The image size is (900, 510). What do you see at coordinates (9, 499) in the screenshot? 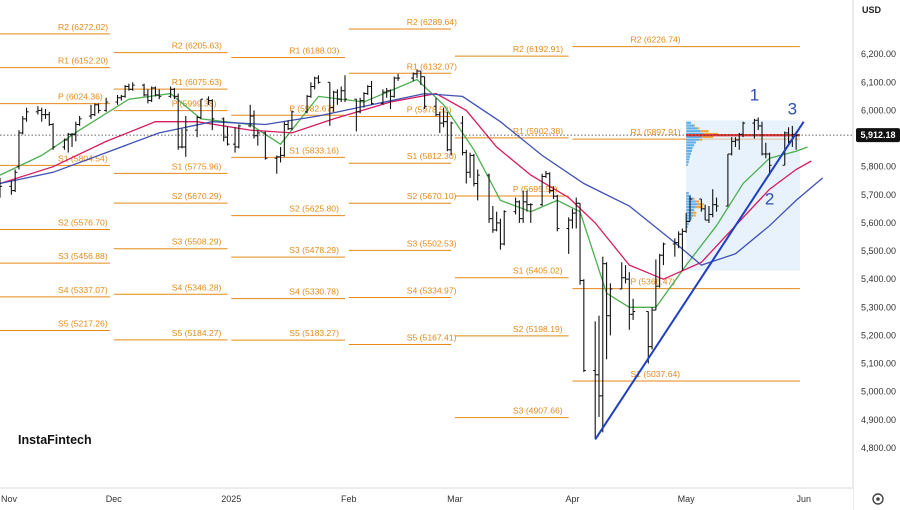
I see `x-tick-label: Nov` at bounding box center [9, 499].